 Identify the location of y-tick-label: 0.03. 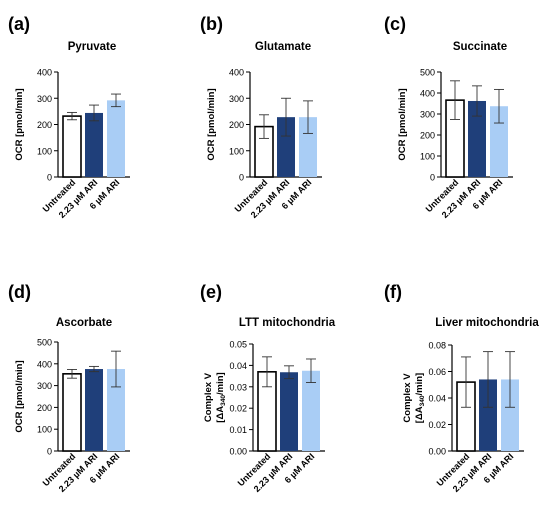
(238, 387).